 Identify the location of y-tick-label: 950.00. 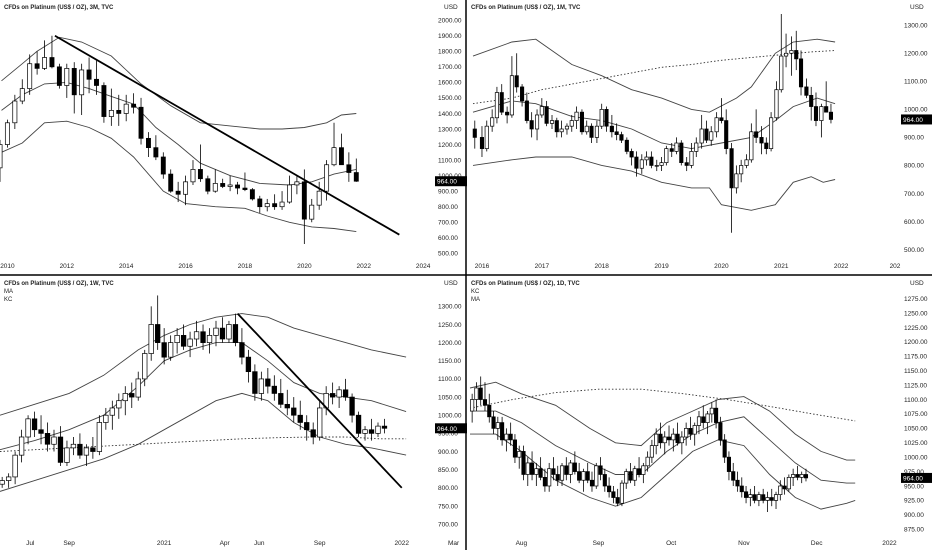
(448, 434).